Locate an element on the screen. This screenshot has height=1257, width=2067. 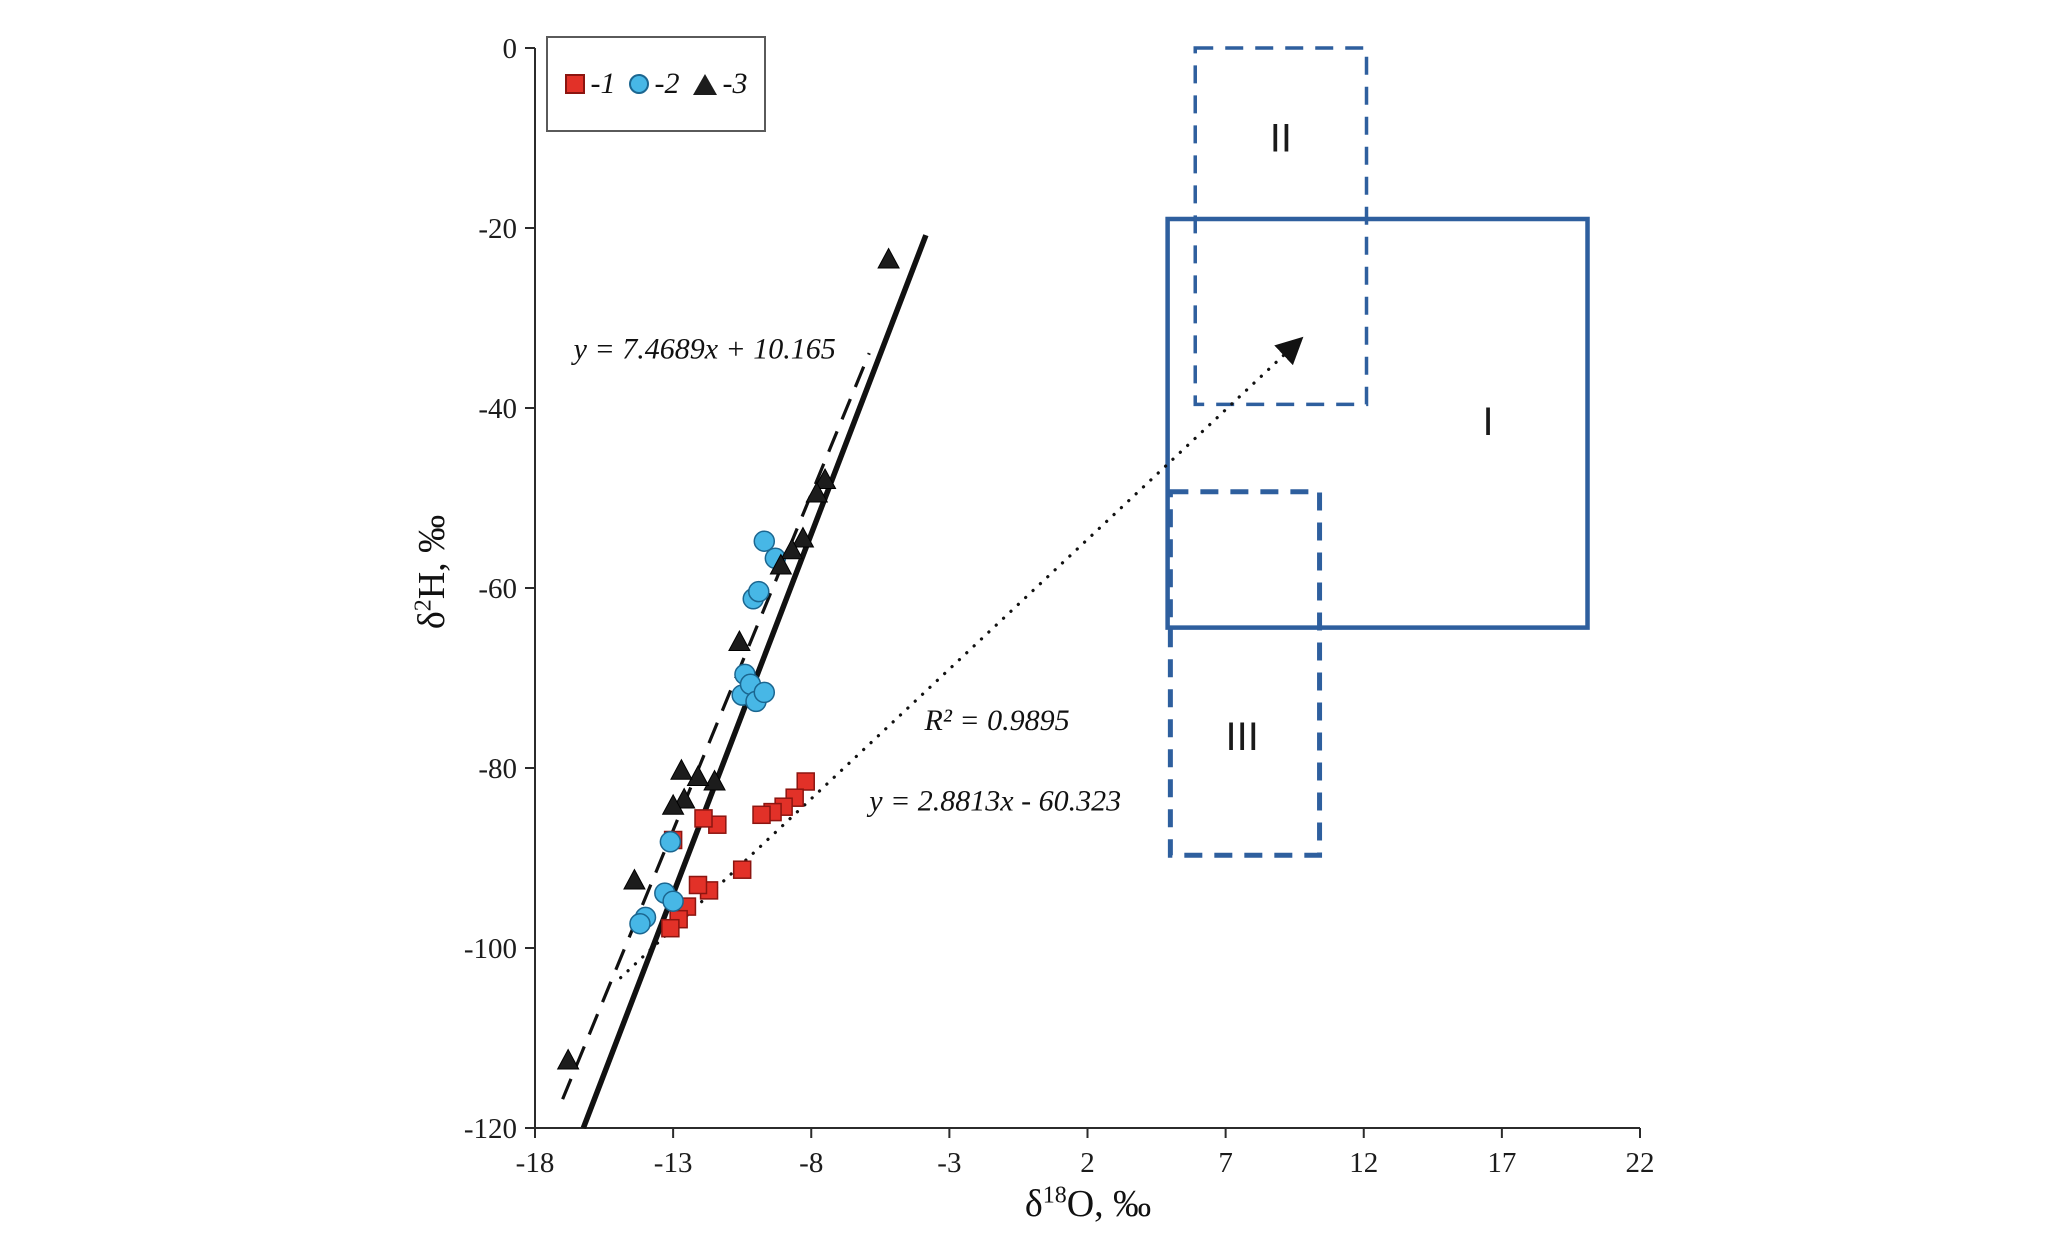
legend-item-1: -1 is located at coordinates (590, 84).